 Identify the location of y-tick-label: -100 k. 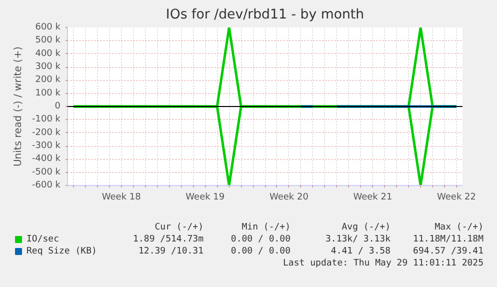
(47, 119).